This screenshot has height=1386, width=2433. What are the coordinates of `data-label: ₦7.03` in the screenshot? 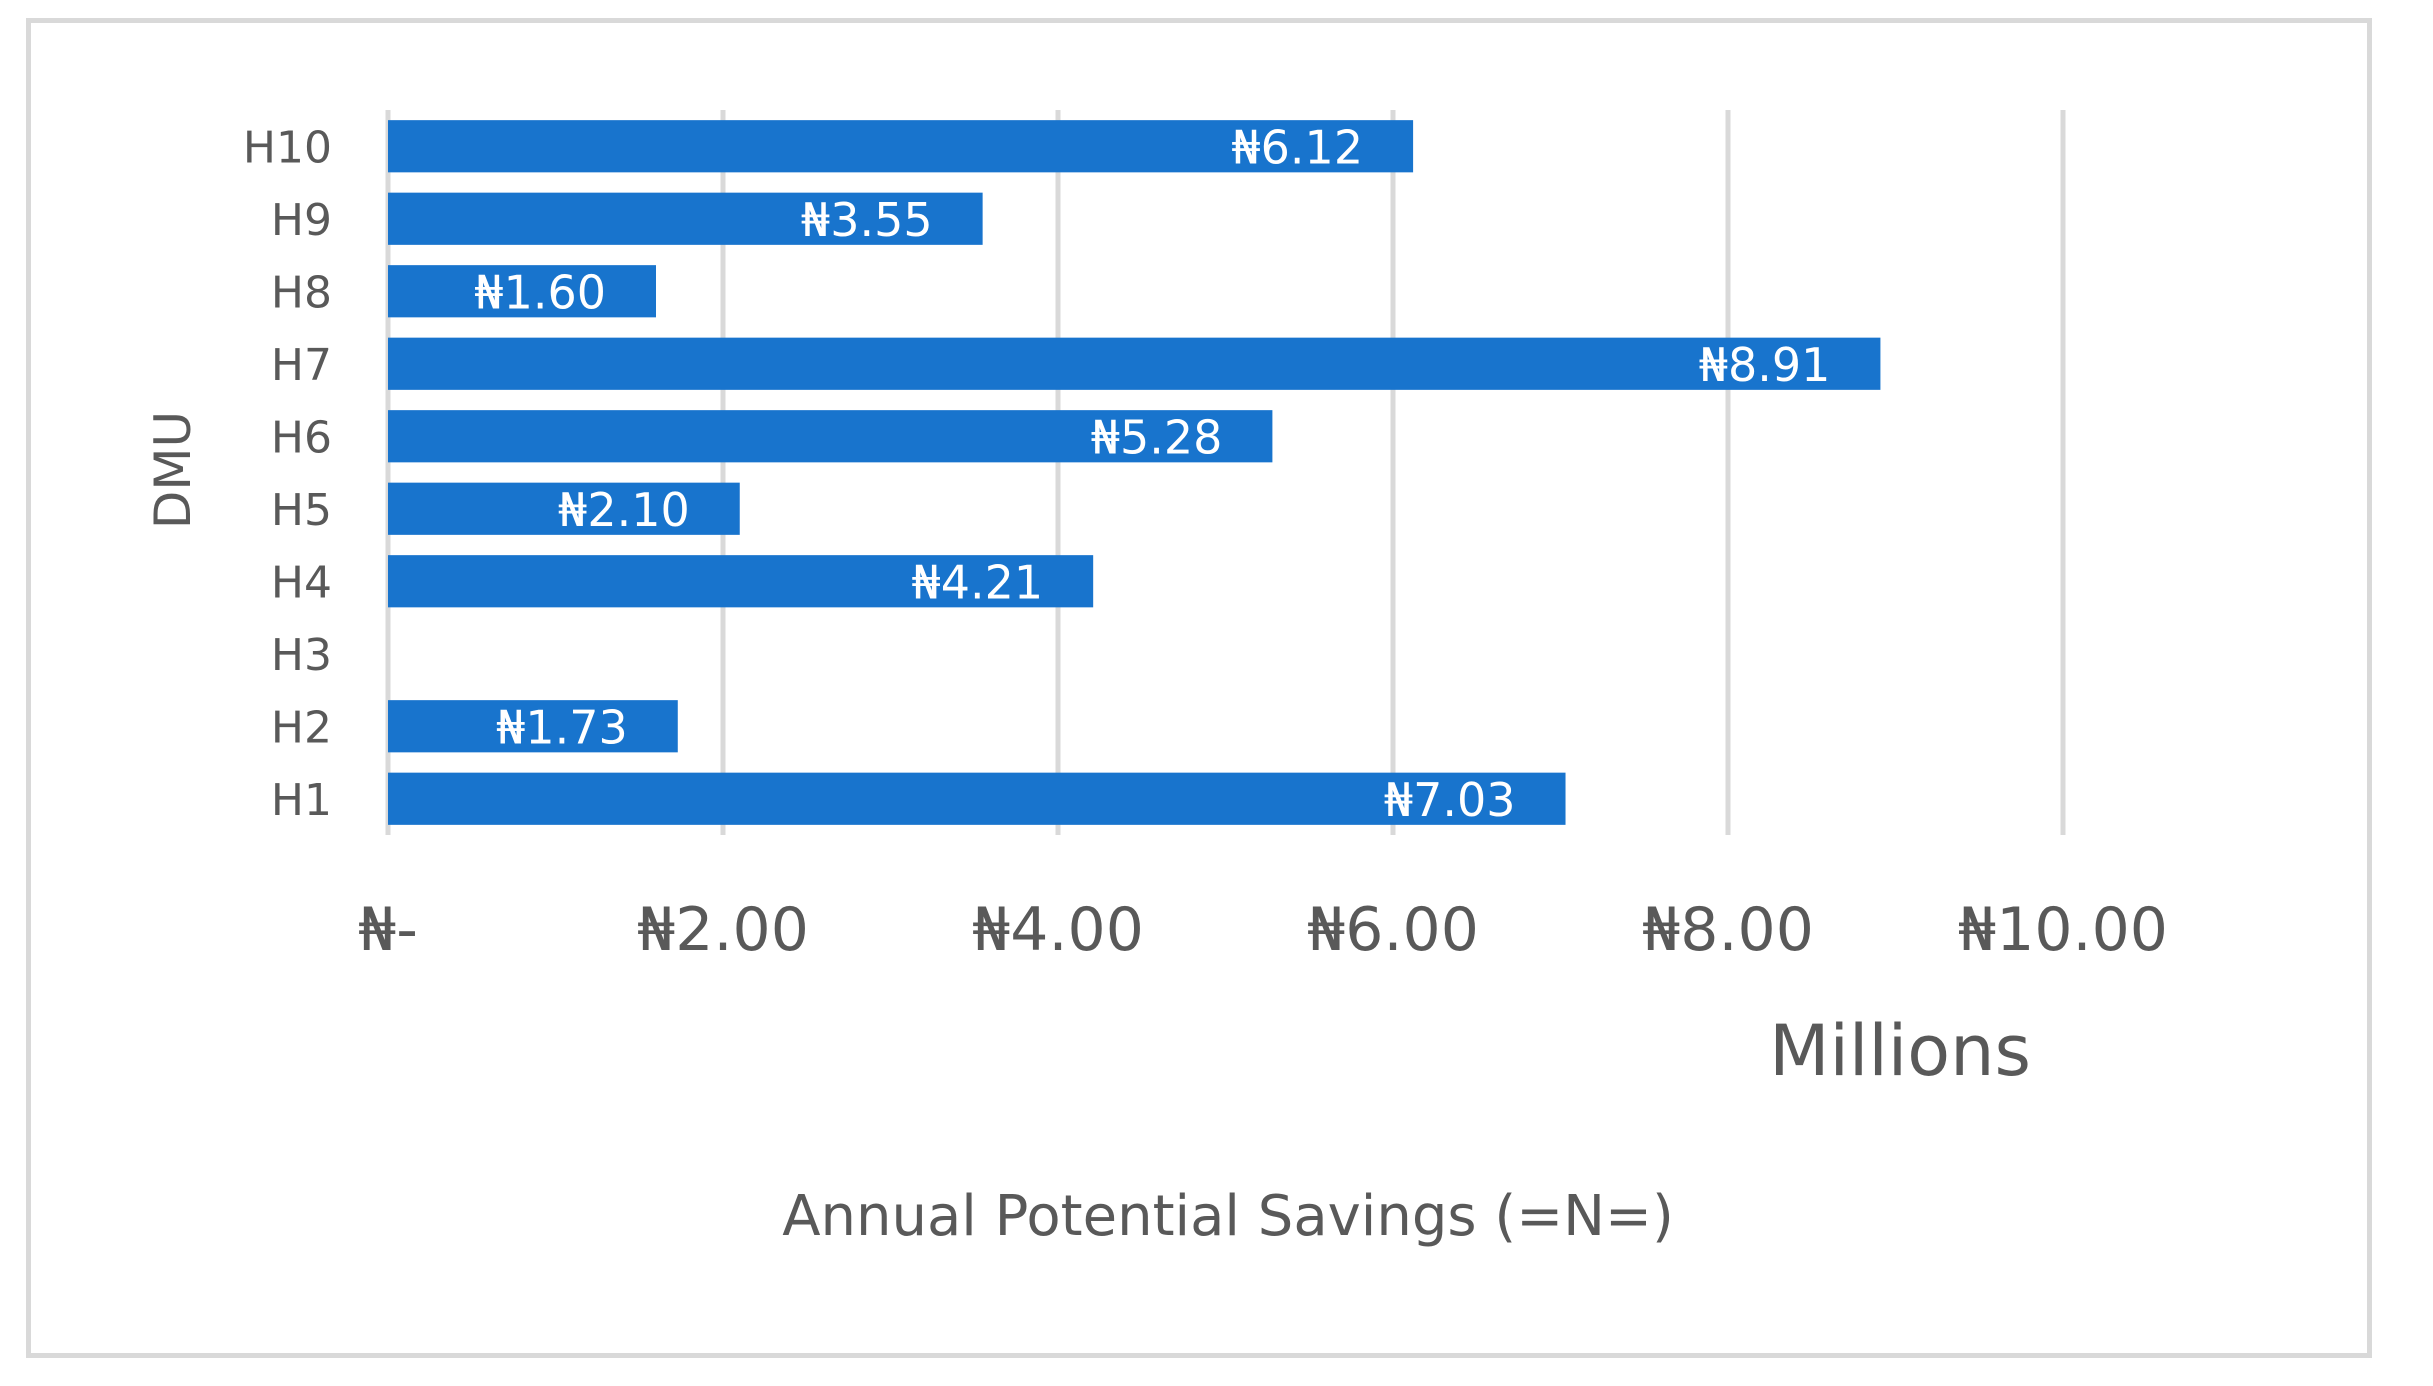 It's located at (1450, 800).